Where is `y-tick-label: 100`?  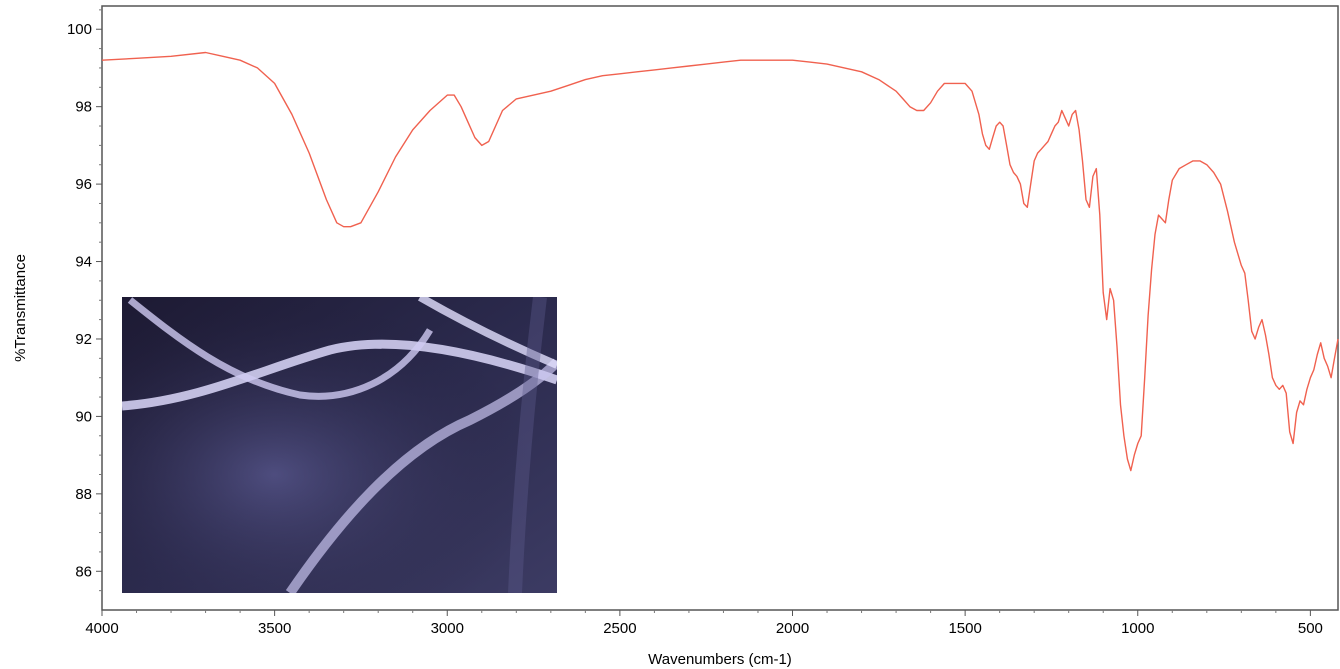 y-tick-label: 100 is located at coordinates (79, 29).